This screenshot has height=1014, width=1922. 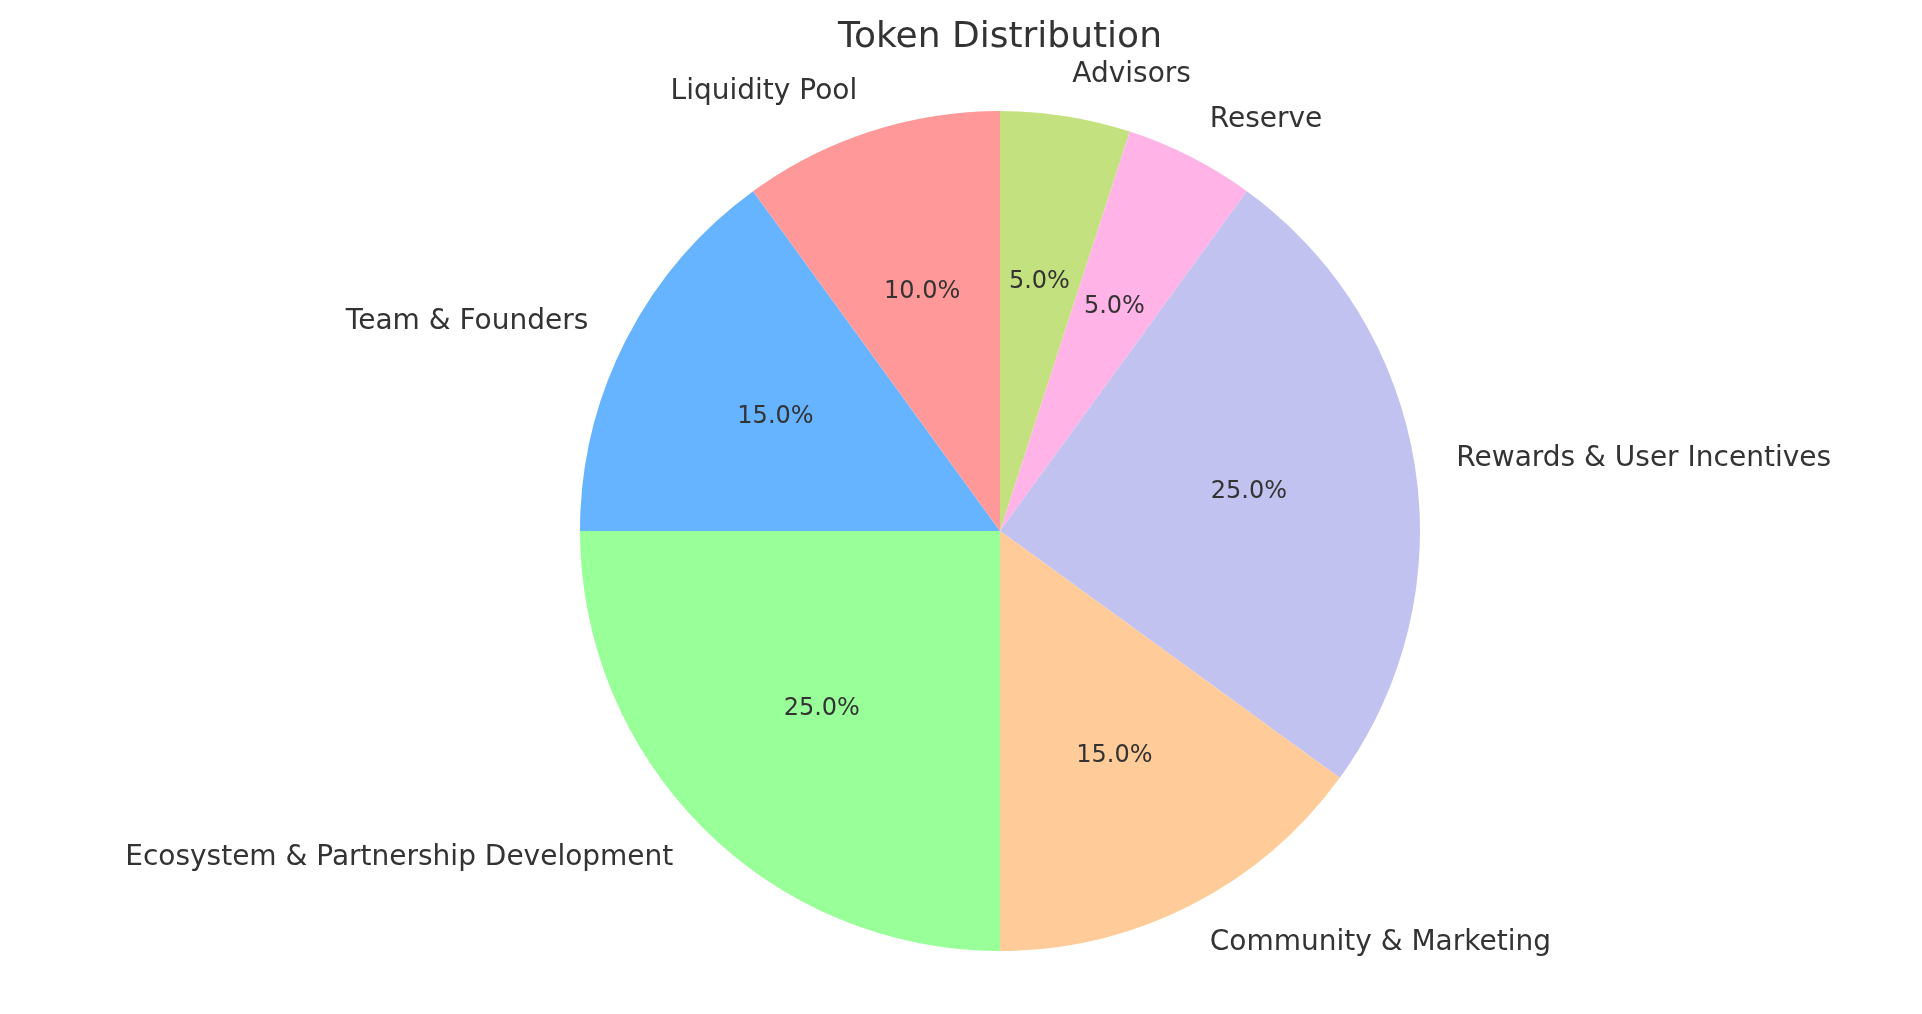 I want to click on slice-label: Community & Marketing, so click(x=1380, y=940).